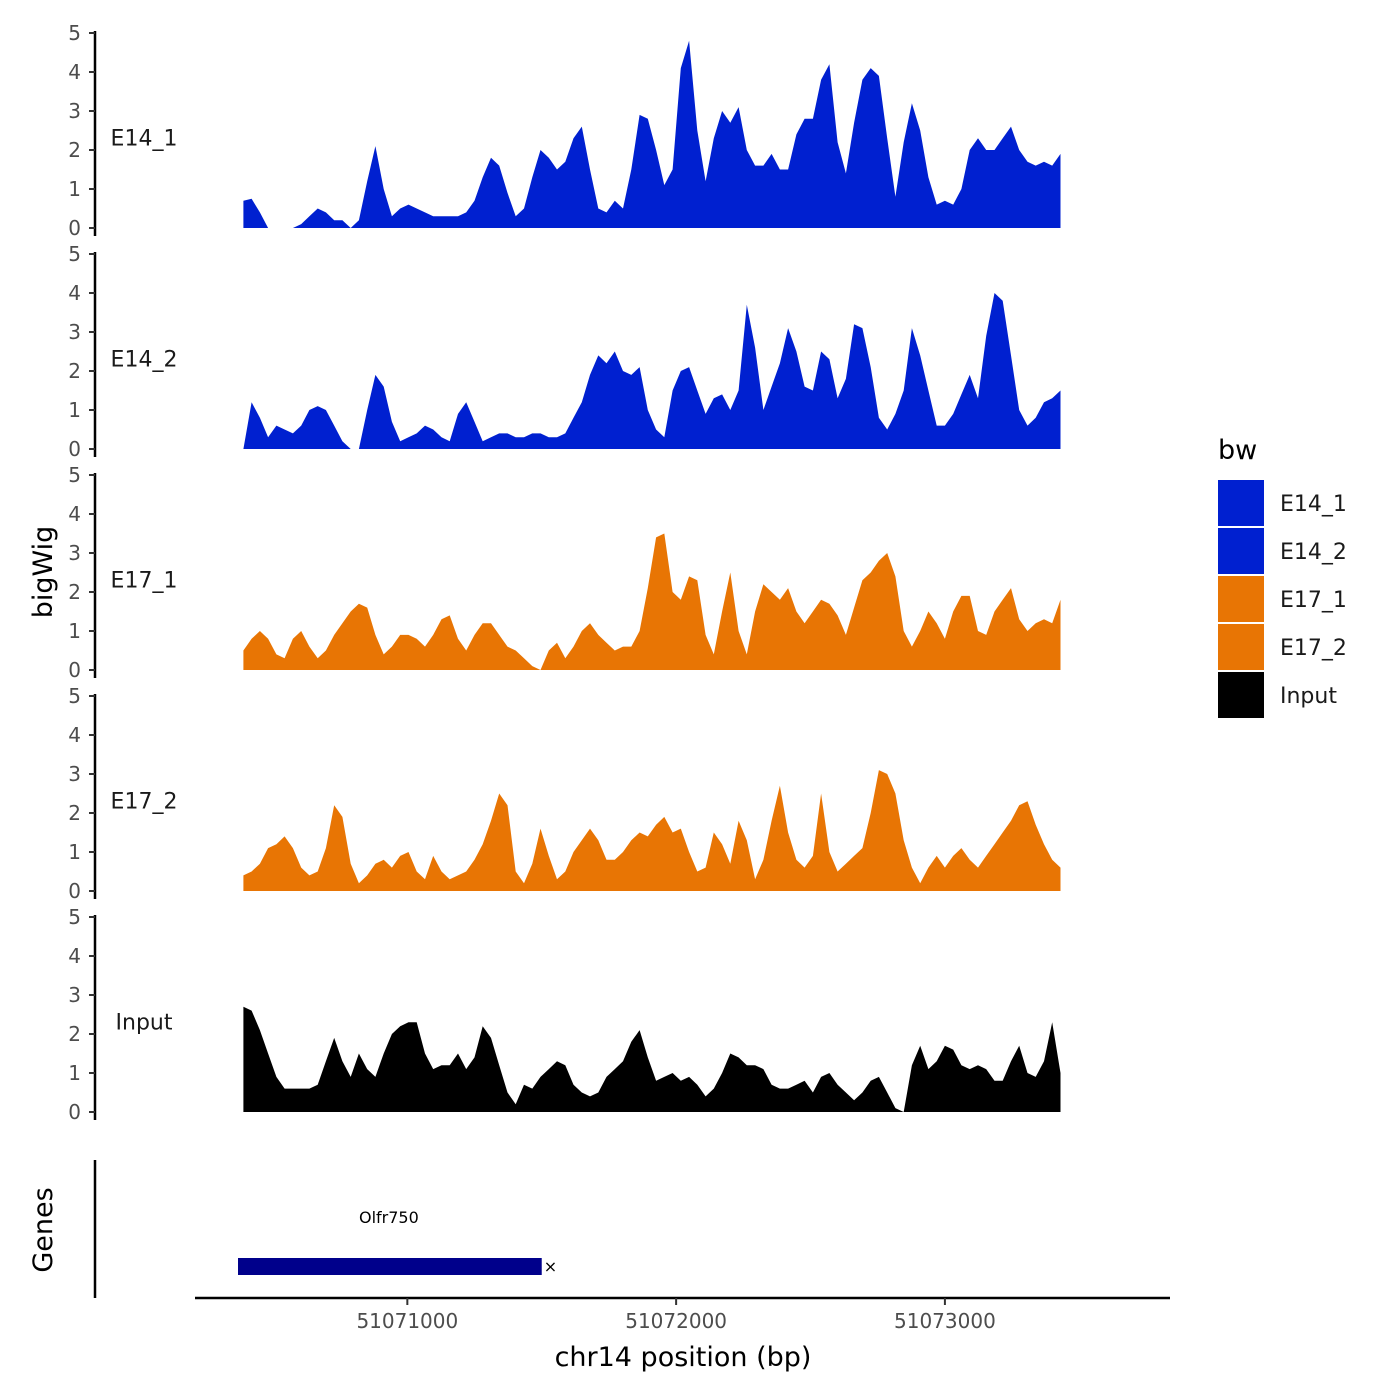 This screenshot has height=1400, width=1400. I want to click on x-tick-label: 51073000, so click(945, 1321).